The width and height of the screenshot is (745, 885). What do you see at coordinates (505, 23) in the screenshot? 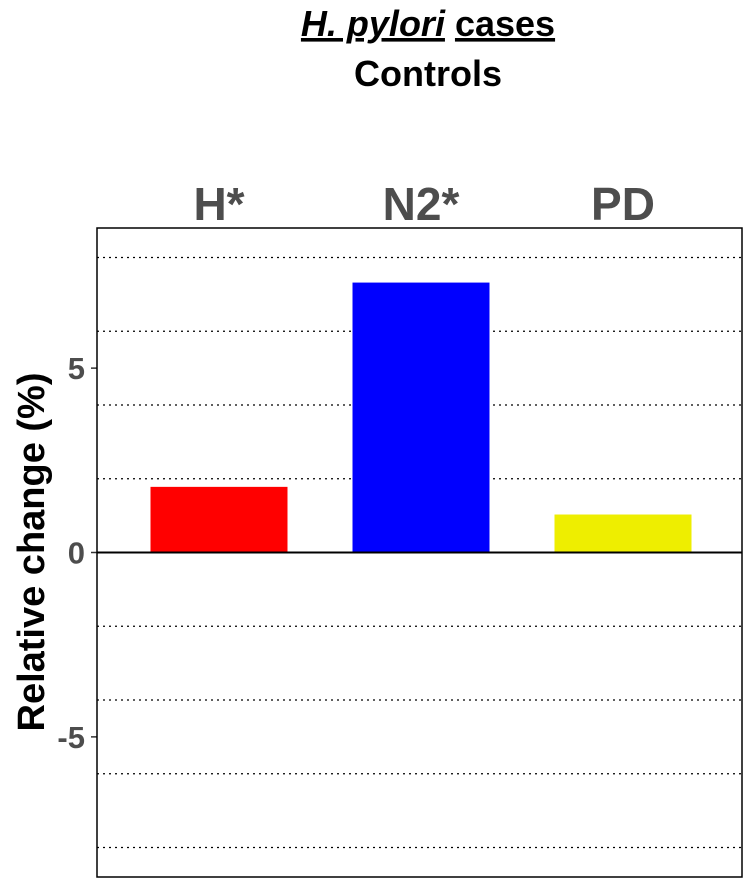
I see `title-rest: cases` at bounding box center [505, 23].